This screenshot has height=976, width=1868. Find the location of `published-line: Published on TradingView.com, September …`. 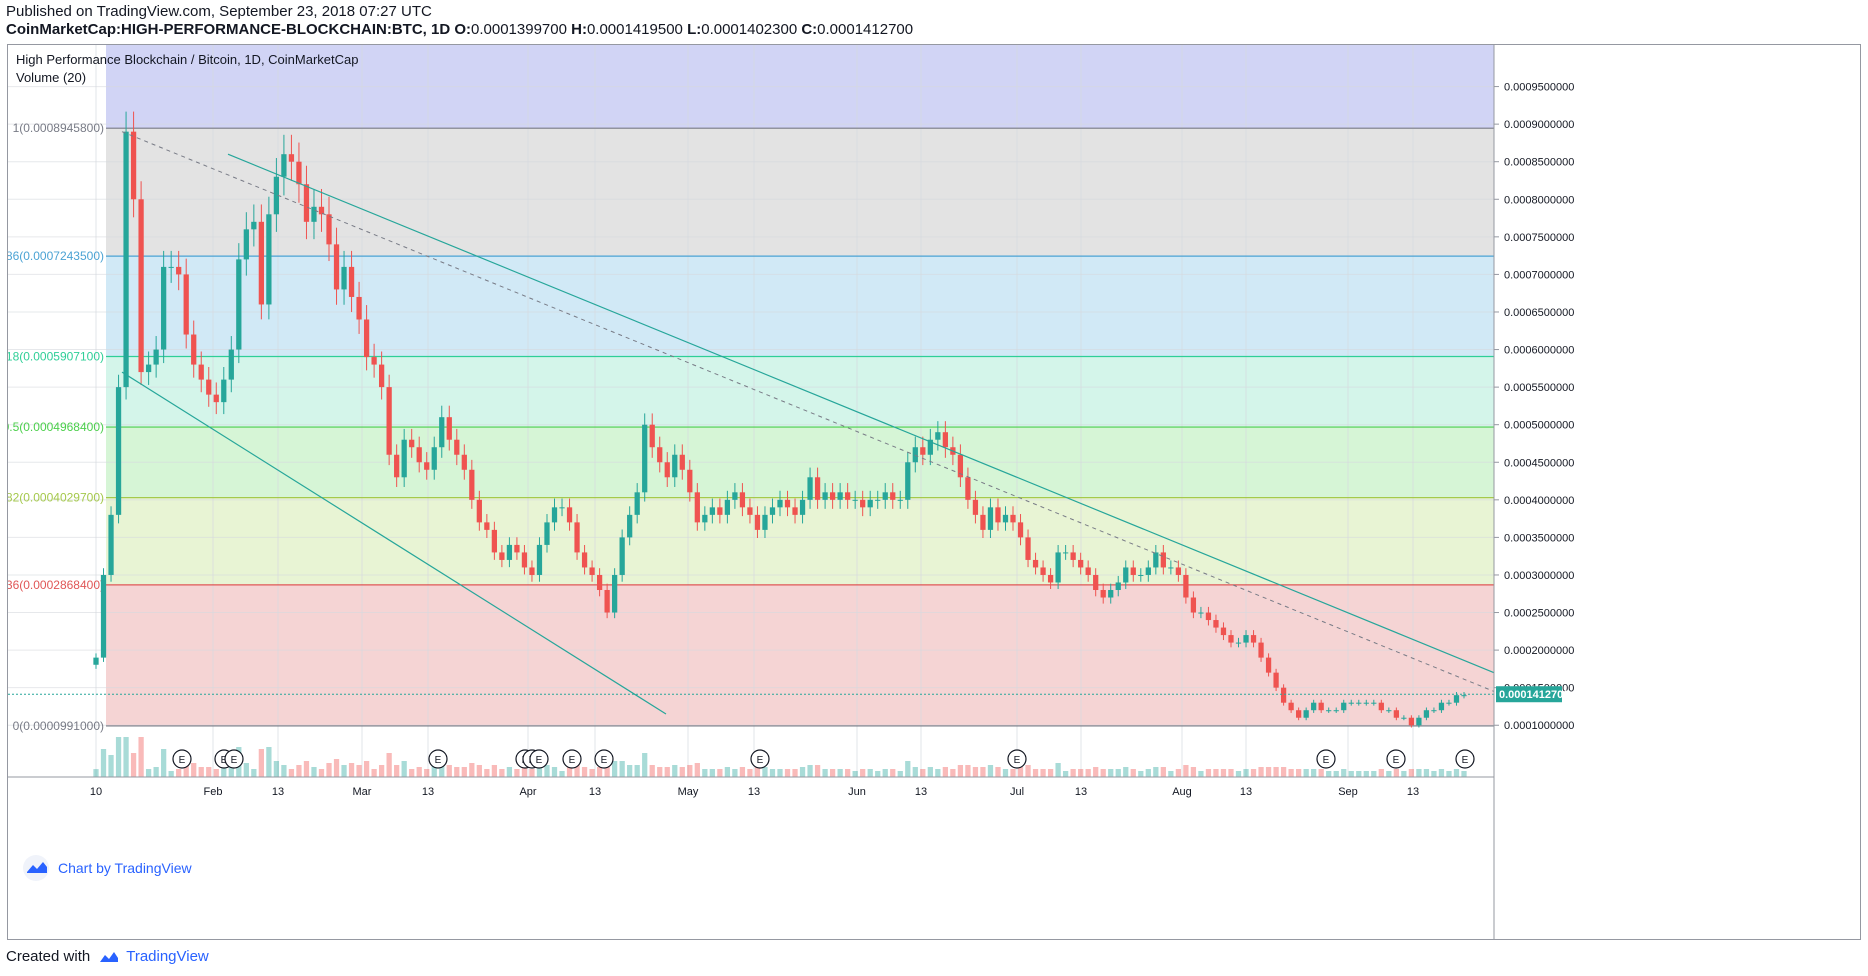

published-line: Published on TradingView.com, September … is located at coordinates (219, 11).